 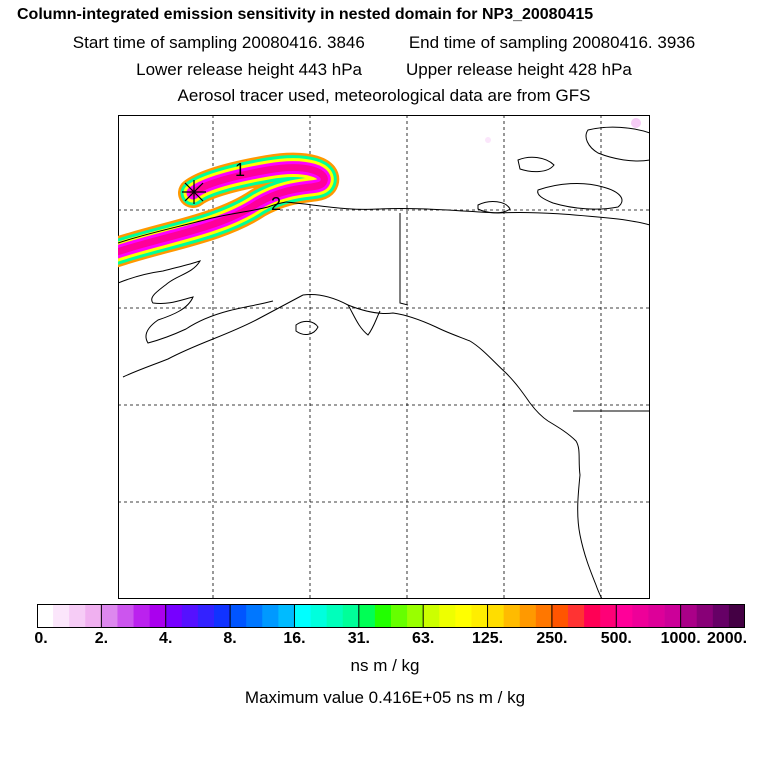 I want to click on upper-height-label: Upper release height 428 hPa, so click(x=519, y=69).